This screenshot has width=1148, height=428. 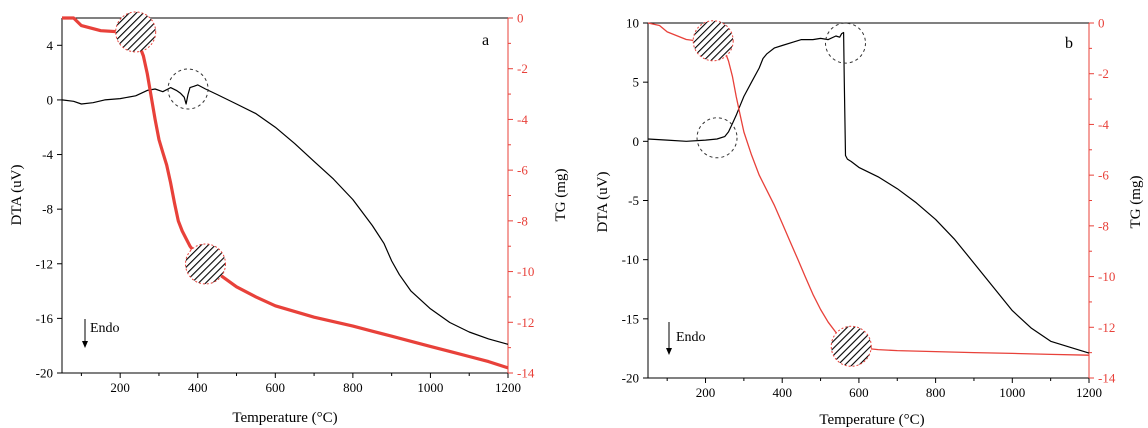 What do you see at coordinates (1107, 378) in the screenshot?
I see `panel-b-y-right-tick-label: -14` at bounding box center [1107, 378].